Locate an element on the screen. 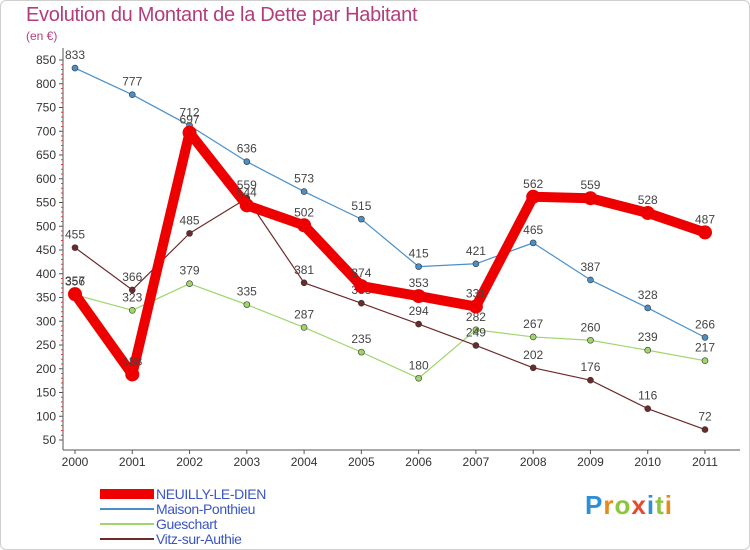 The image size is (750, 550). data-label-neuilly-le-dien: 502 is located at coordinates (304, 212).